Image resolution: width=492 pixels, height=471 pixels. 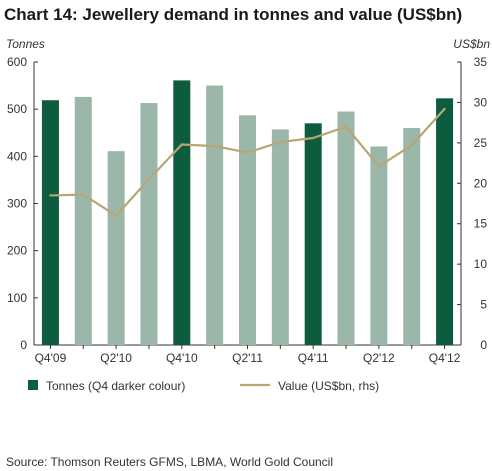 I want to click on x-tick-label: Q4'10, so click(x=182, y=358).